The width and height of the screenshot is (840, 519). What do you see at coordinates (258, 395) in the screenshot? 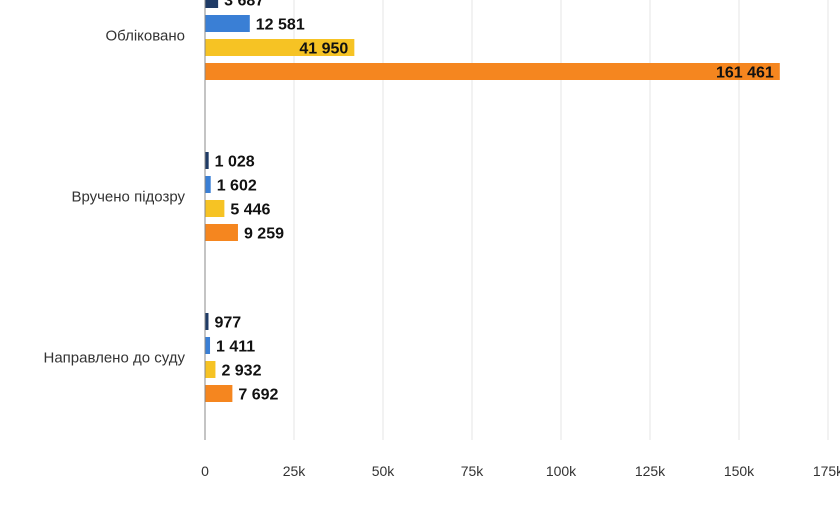
I see `data-label: 7 692` at bounding box center [258, 395].